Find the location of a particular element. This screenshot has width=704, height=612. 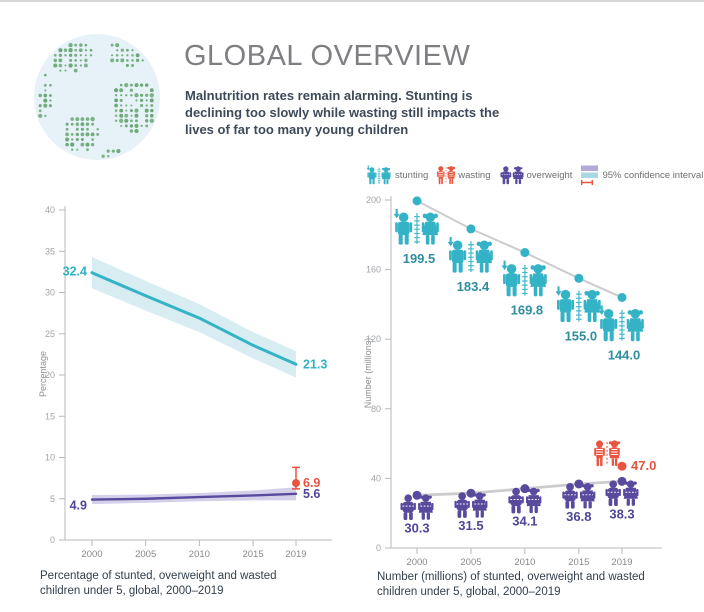

y-tick-label: 200 is located at coordinates (373, 200).